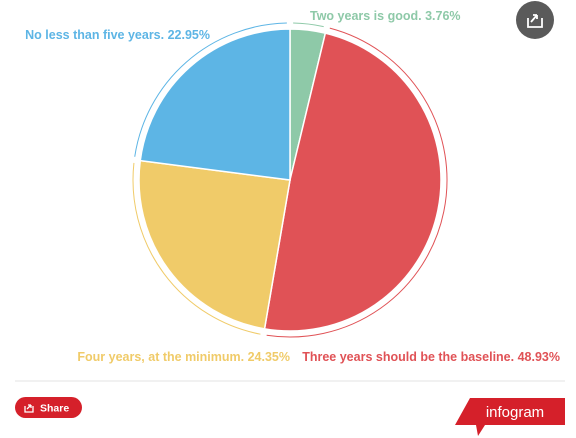  I want to click on slice-value: 24.35%, so click(269, 357).